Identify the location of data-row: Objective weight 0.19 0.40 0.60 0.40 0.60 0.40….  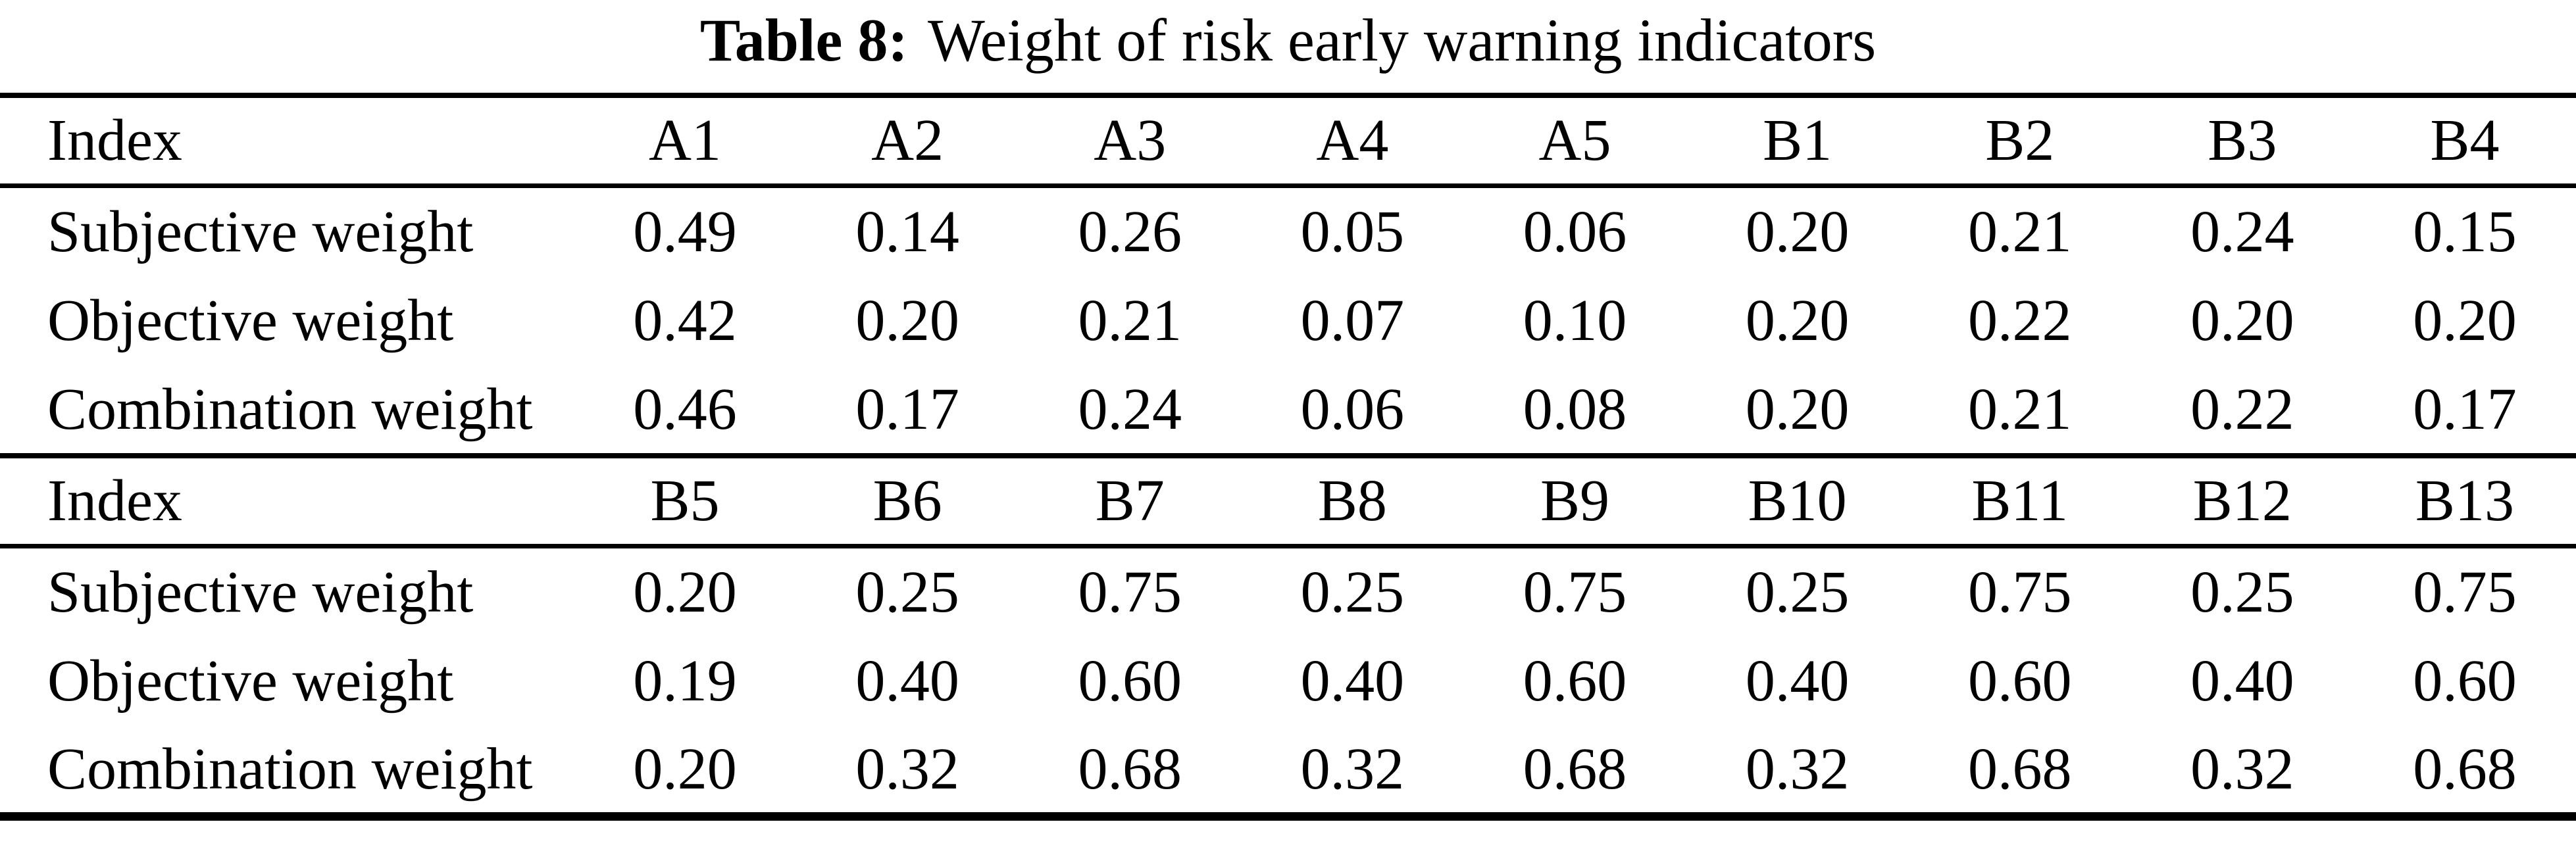
(1288, 681).